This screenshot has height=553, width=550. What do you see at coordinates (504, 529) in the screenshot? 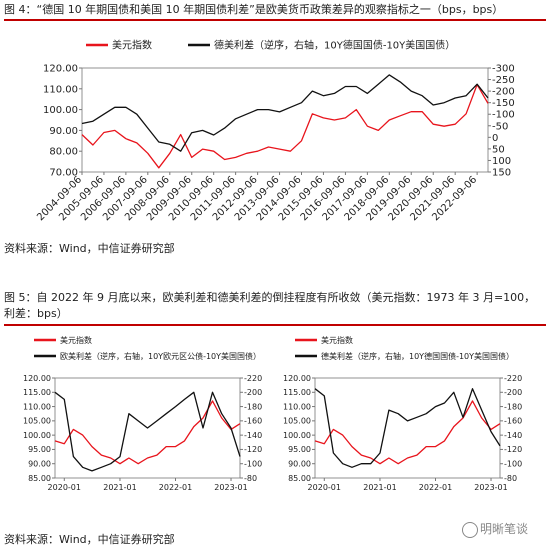
I see `watermark: 明晰笔谈` at bounding box center [504, 529].